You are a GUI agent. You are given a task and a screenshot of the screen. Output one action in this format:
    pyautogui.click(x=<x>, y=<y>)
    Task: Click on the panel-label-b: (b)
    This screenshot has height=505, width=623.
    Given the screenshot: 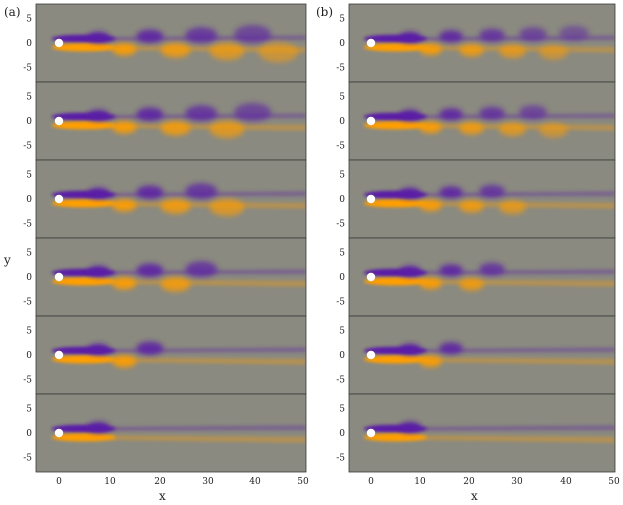 What is the action you would take?
    pyautogui.click(x=324, y=12)
    